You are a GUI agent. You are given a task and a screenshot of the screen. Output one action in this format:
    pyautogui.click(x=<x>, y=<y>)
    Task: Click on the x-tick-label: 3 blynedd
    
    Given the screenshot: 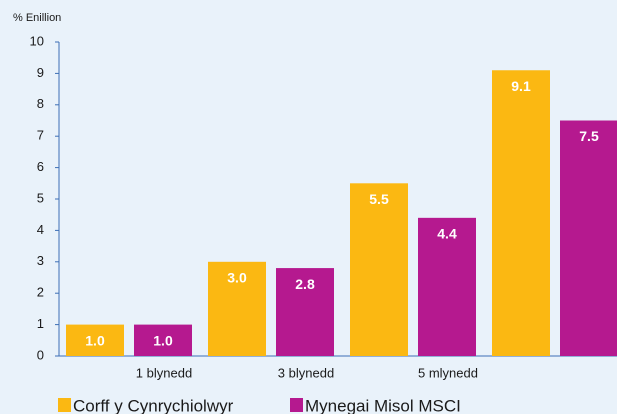 What is the action you would take?
    pyautogui.click(x=306, y=372)
    